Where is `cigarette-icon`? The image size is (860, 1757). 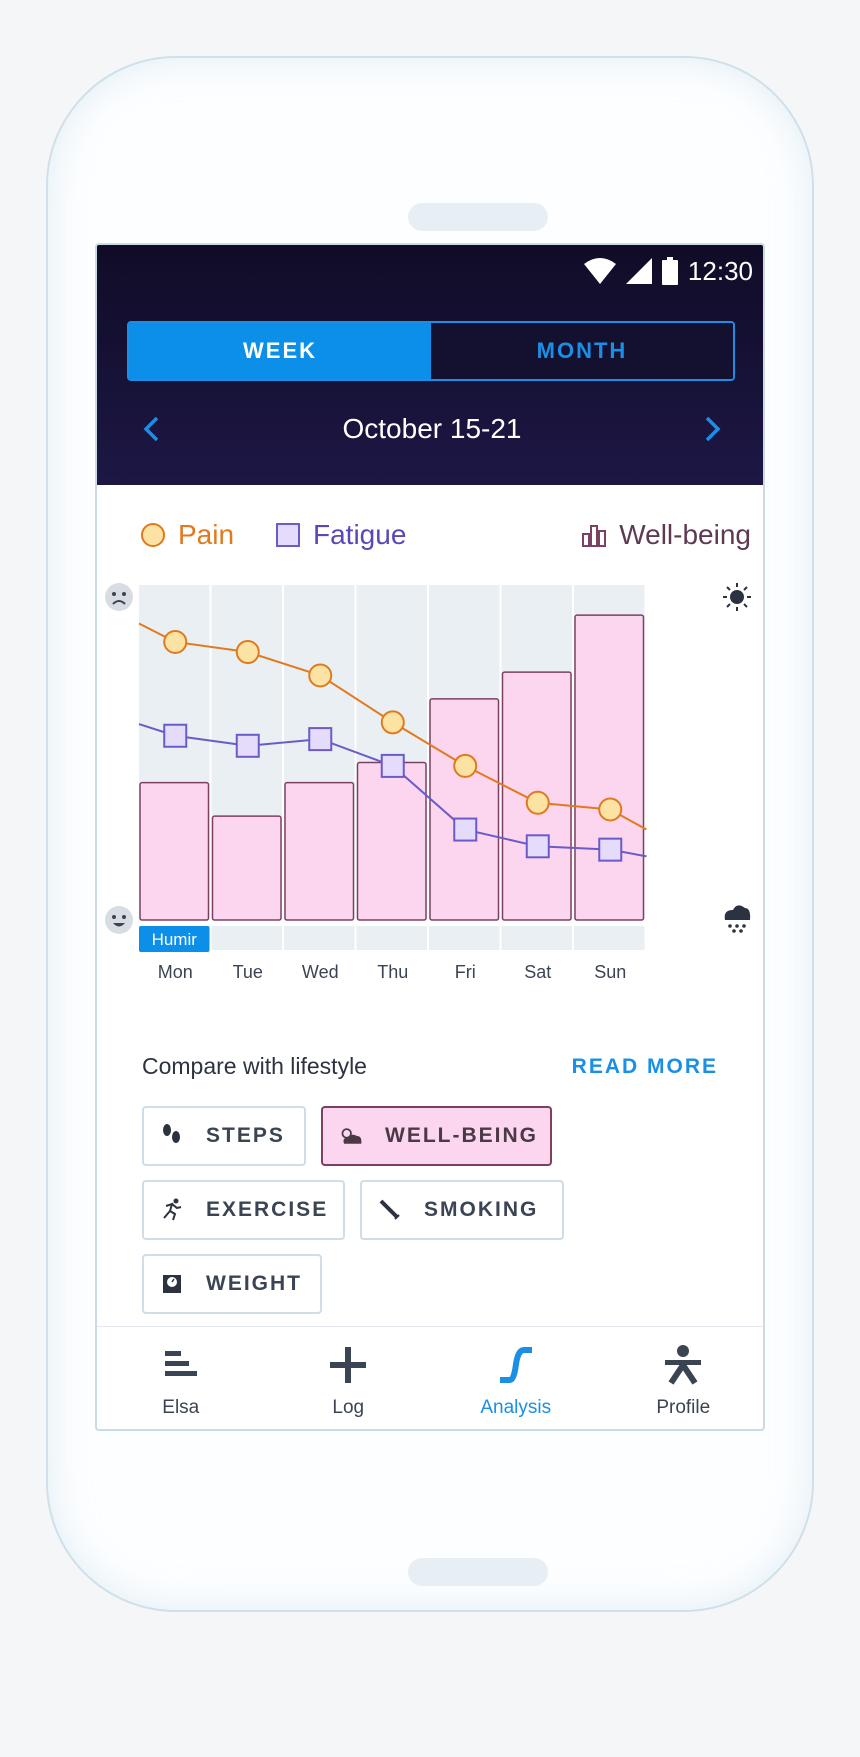 cigarette-icon is located at coordinates (390, 1210).